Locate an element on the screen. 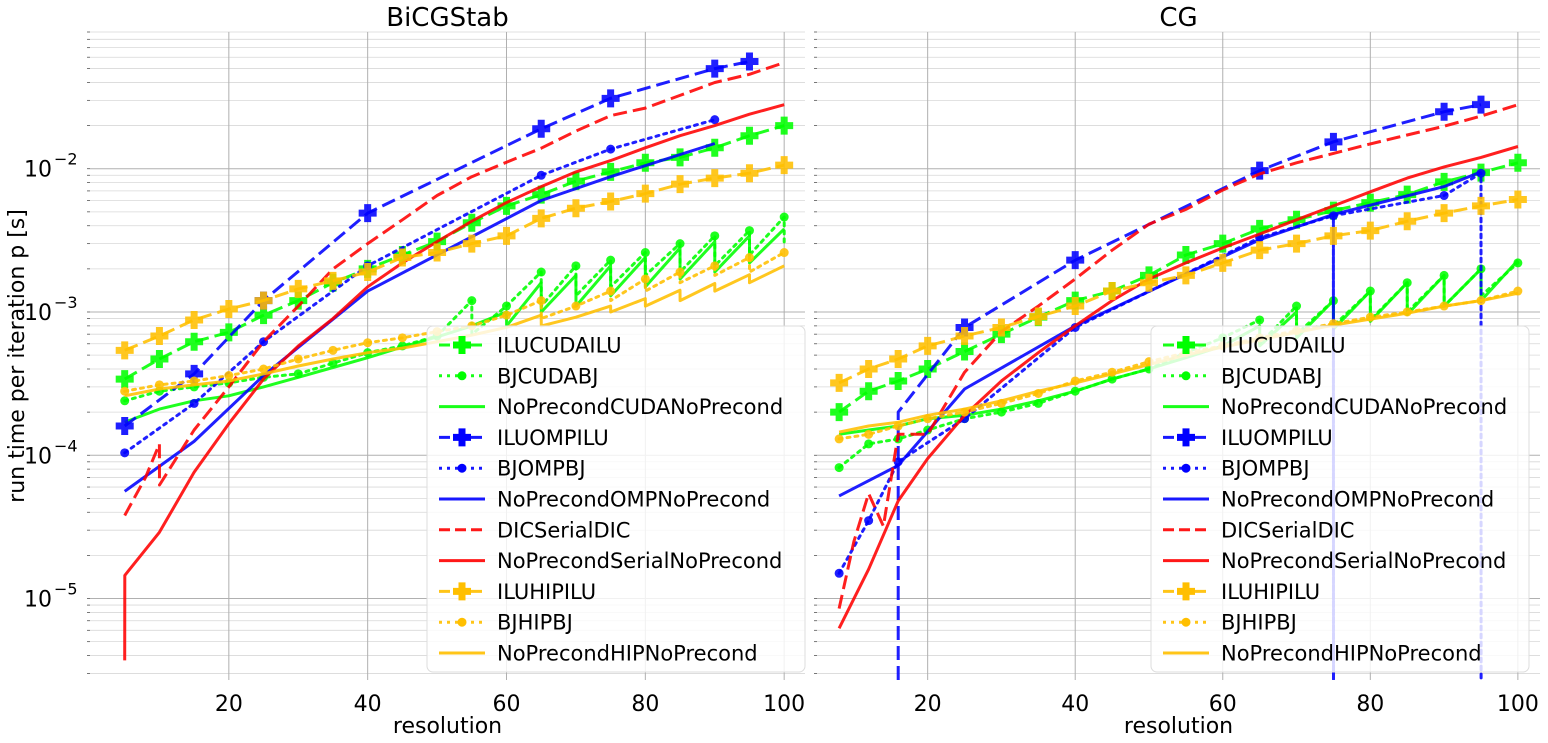 The width and height of the screenshot is (1548, 743). legend-label: BJOMPBJ is located at coordinates (1265, 469).